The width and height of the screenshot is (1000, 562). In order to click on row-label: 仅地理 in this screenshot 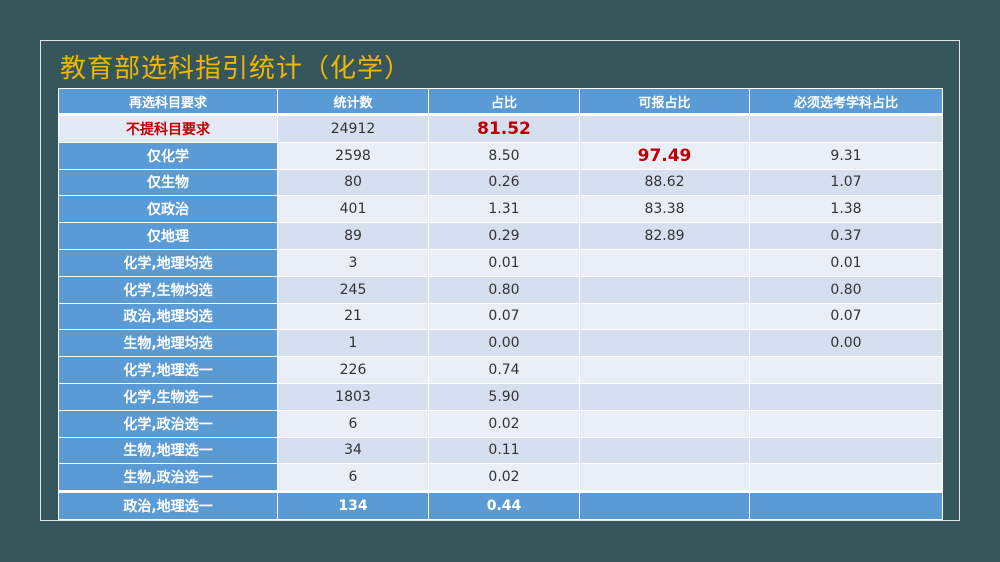, I will do `click(168, 236)`.